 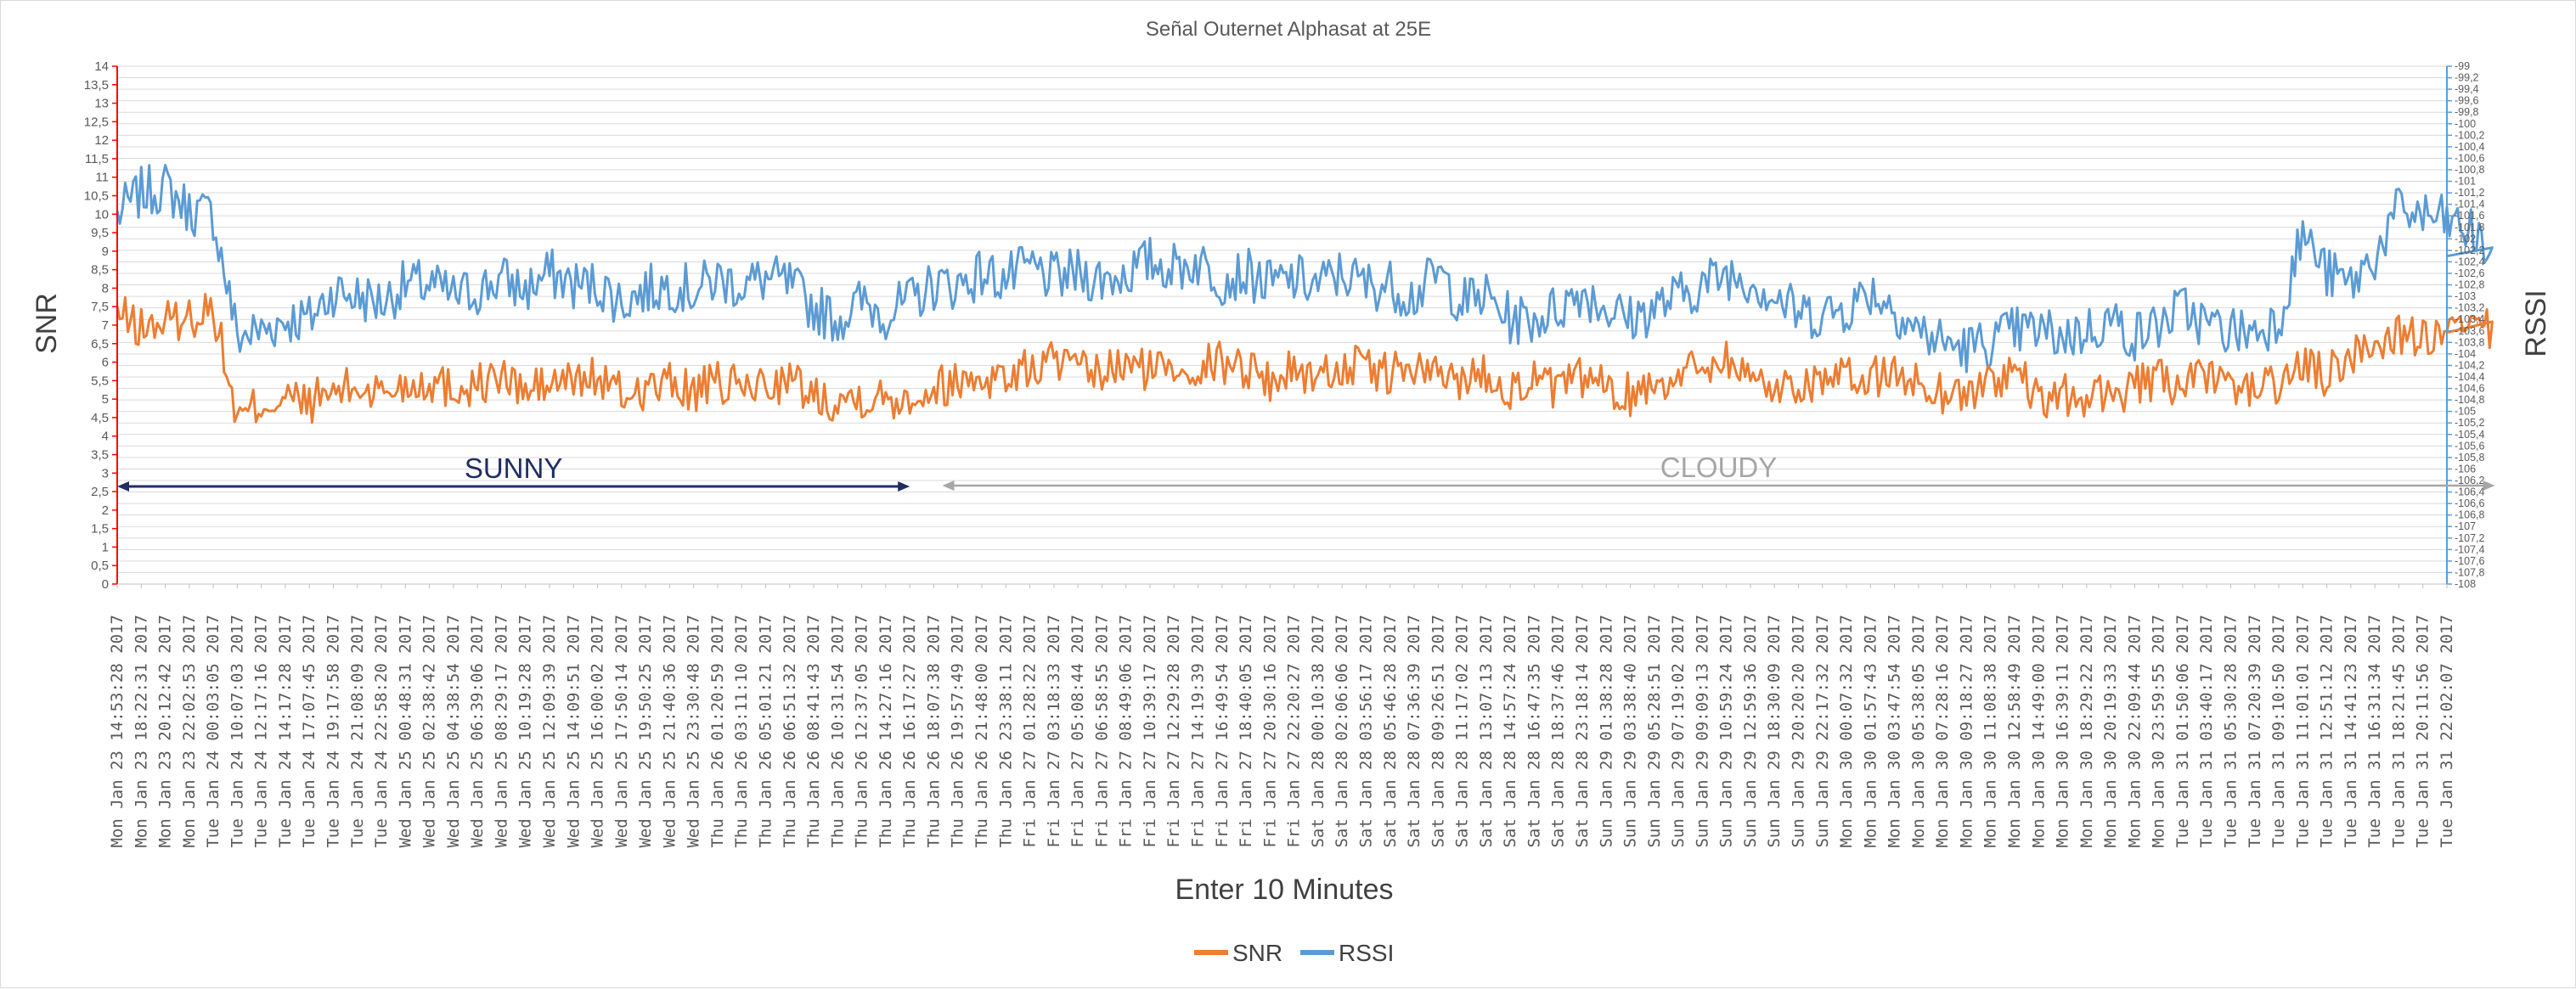 I want to click on x-tick-label: Sun Jan 29 18:30:09 2017, so click(x=1774, y=731).